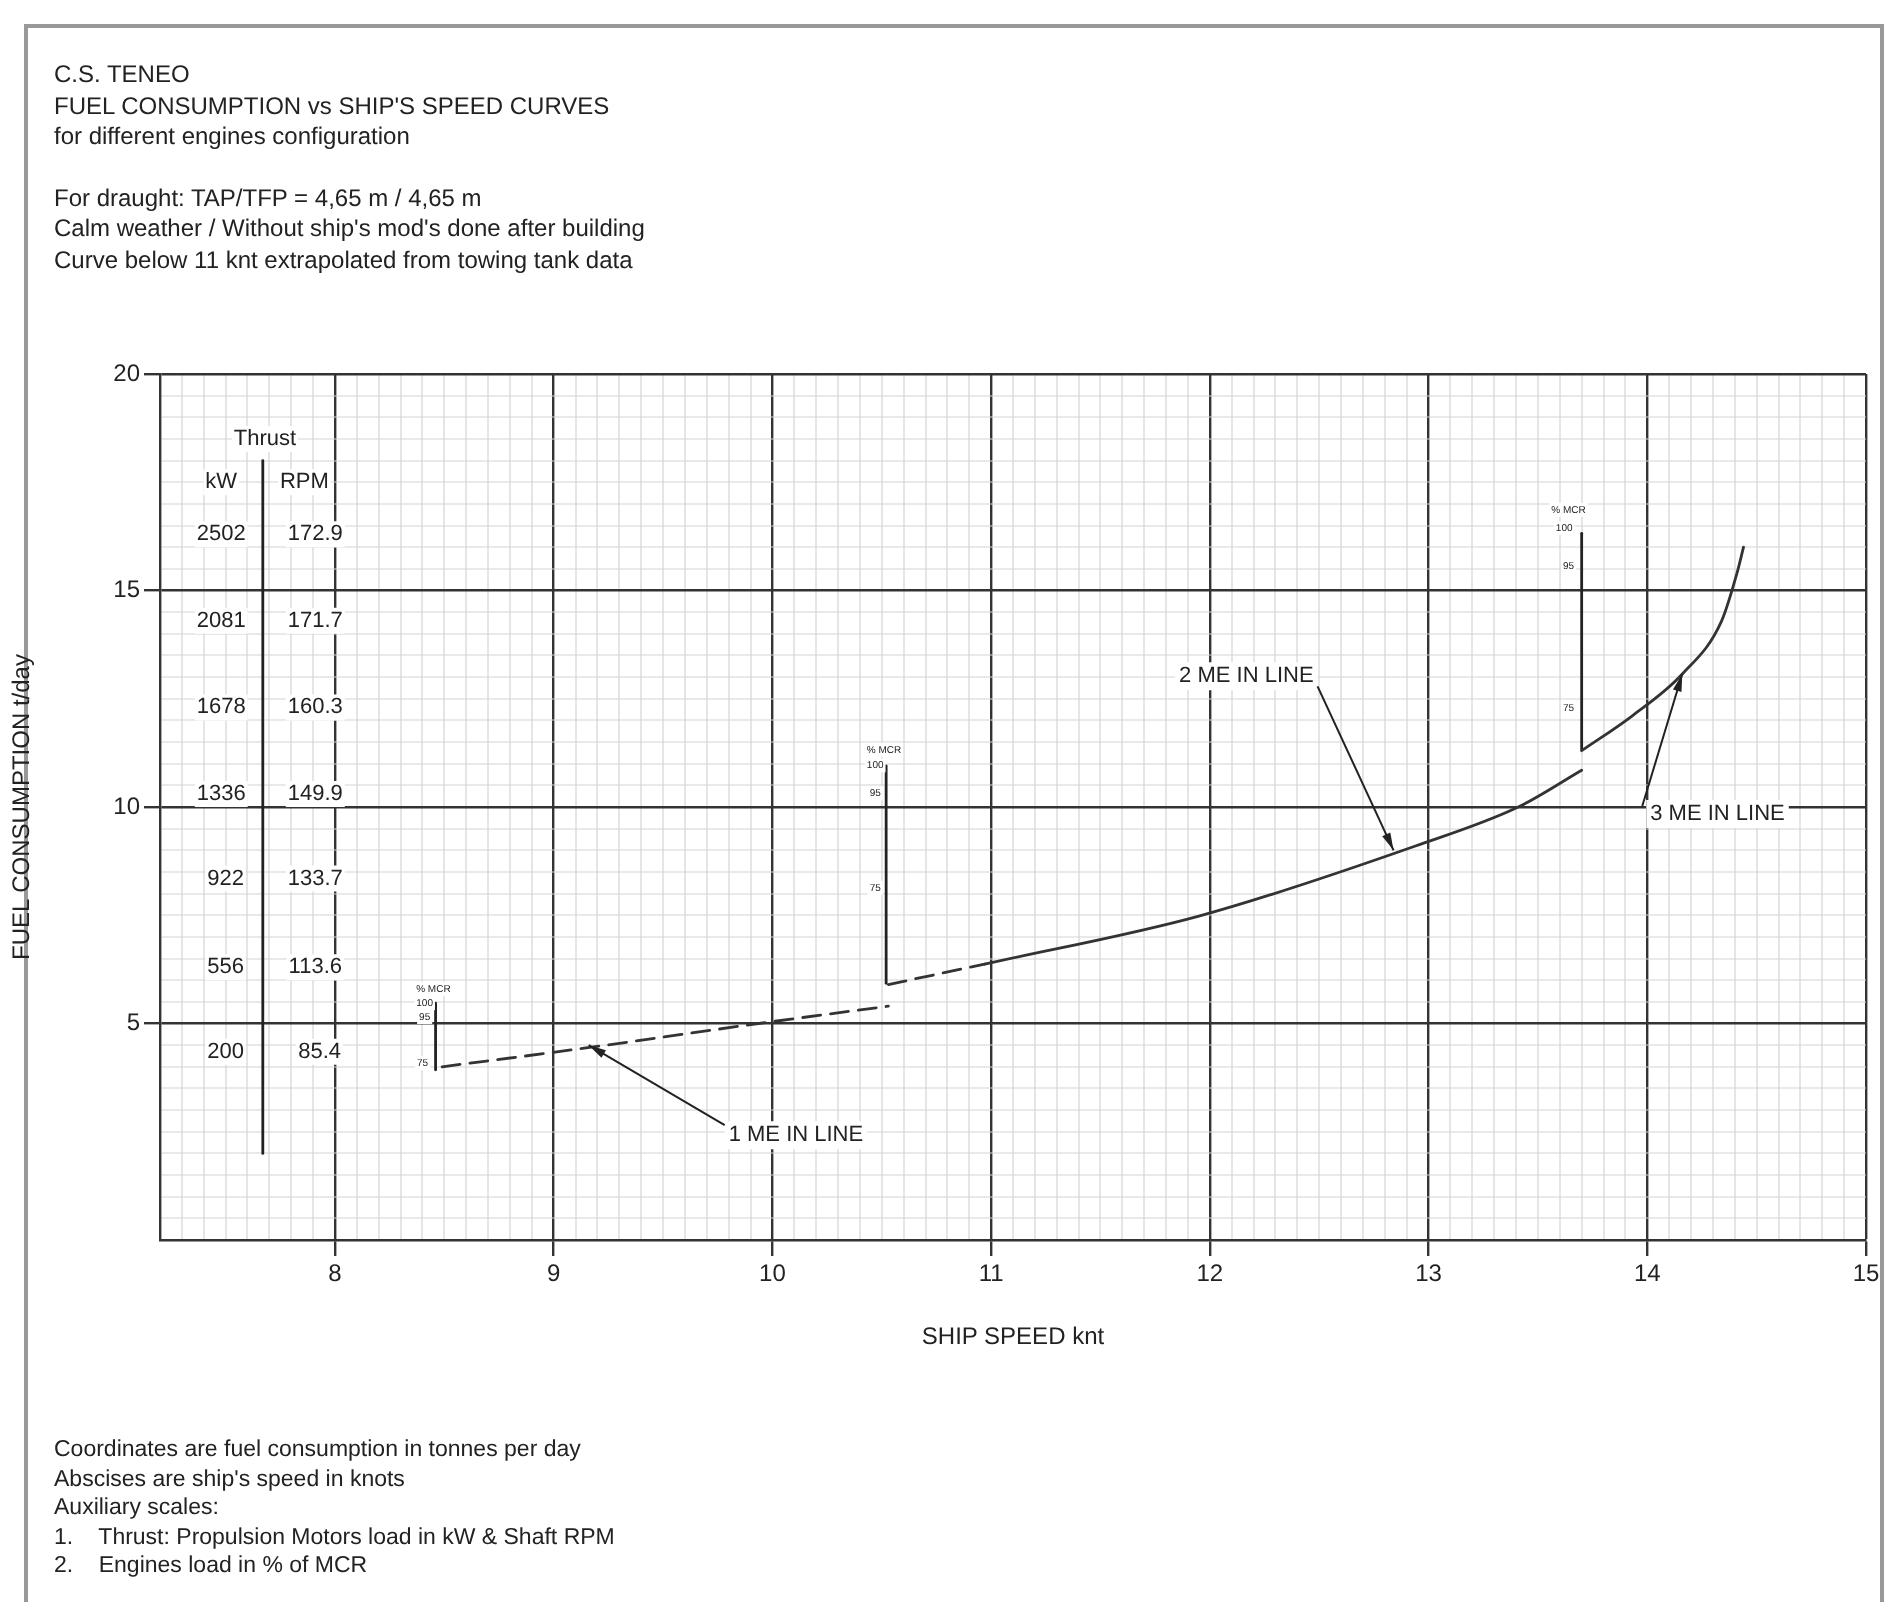 The height and width of the screenshot is (1602, 1904). What do you see at coordinates (225, 878) in the screenshot?
I see `annotation: 922` at bounding box center [225, 878].